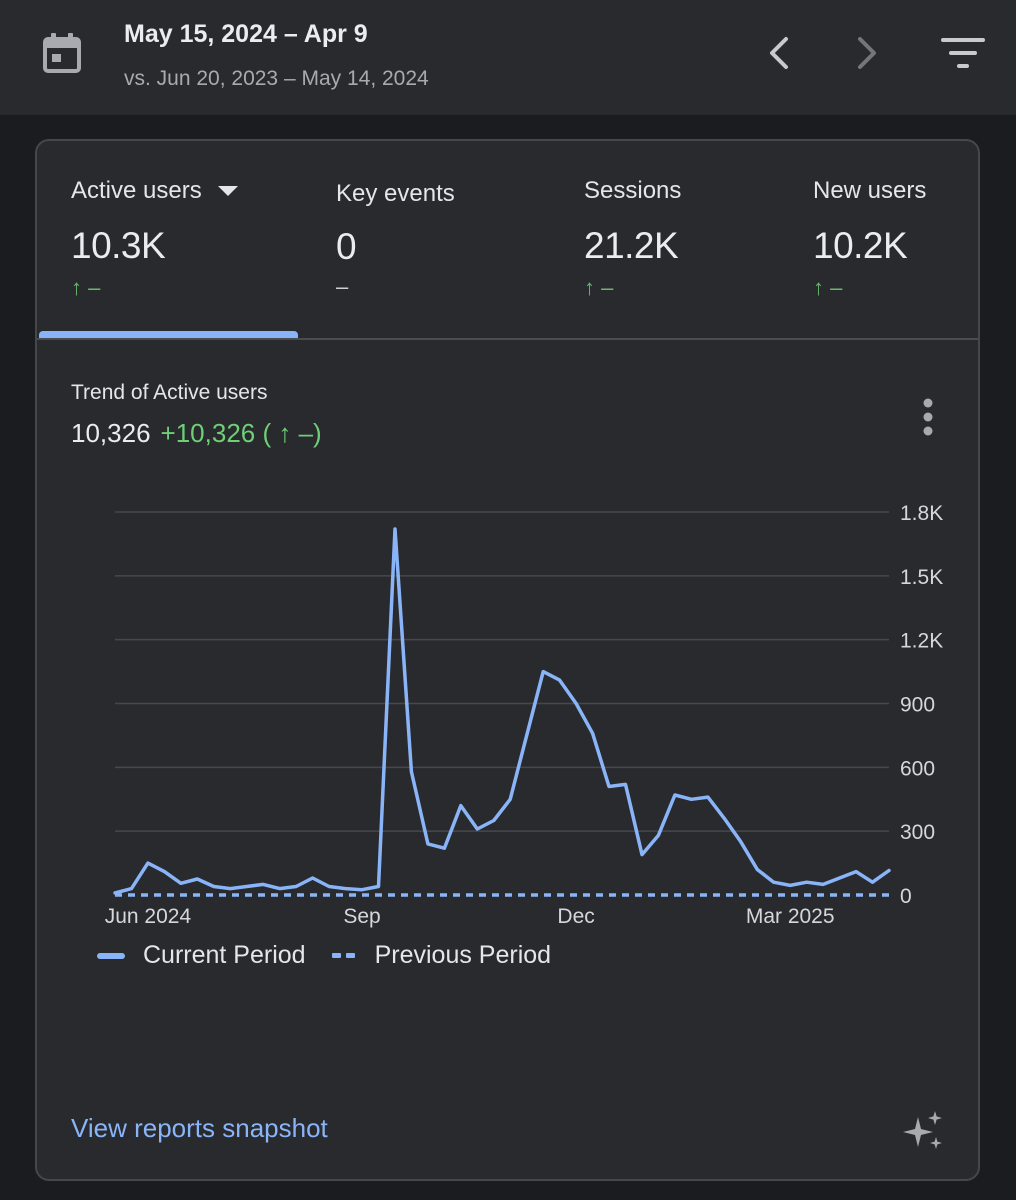 This screenshot has width=1016, height=1200. Describe the element at coordinates (790, 916) in the screenshot. I see `x-tick-label: Mar 2025` at that location.